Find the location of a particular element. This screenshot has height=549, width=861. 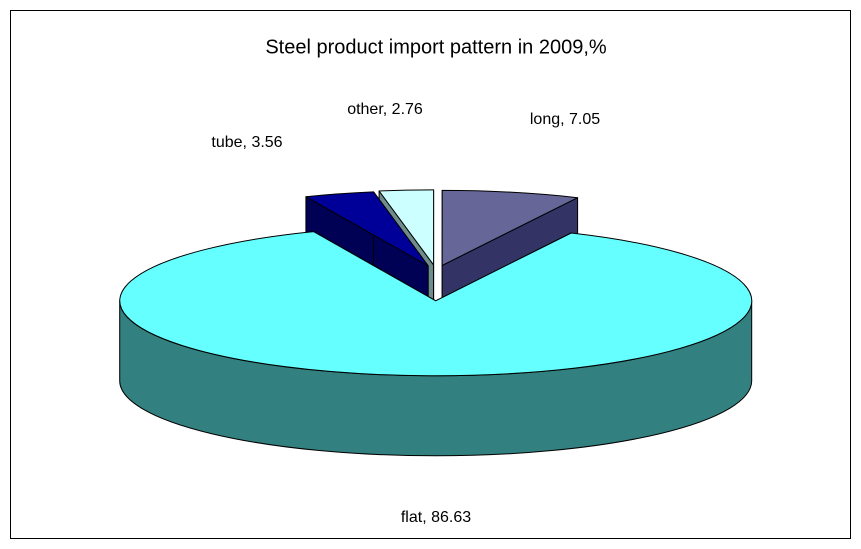

data-label: other, 2.76 is located at coordinates (385, 109).